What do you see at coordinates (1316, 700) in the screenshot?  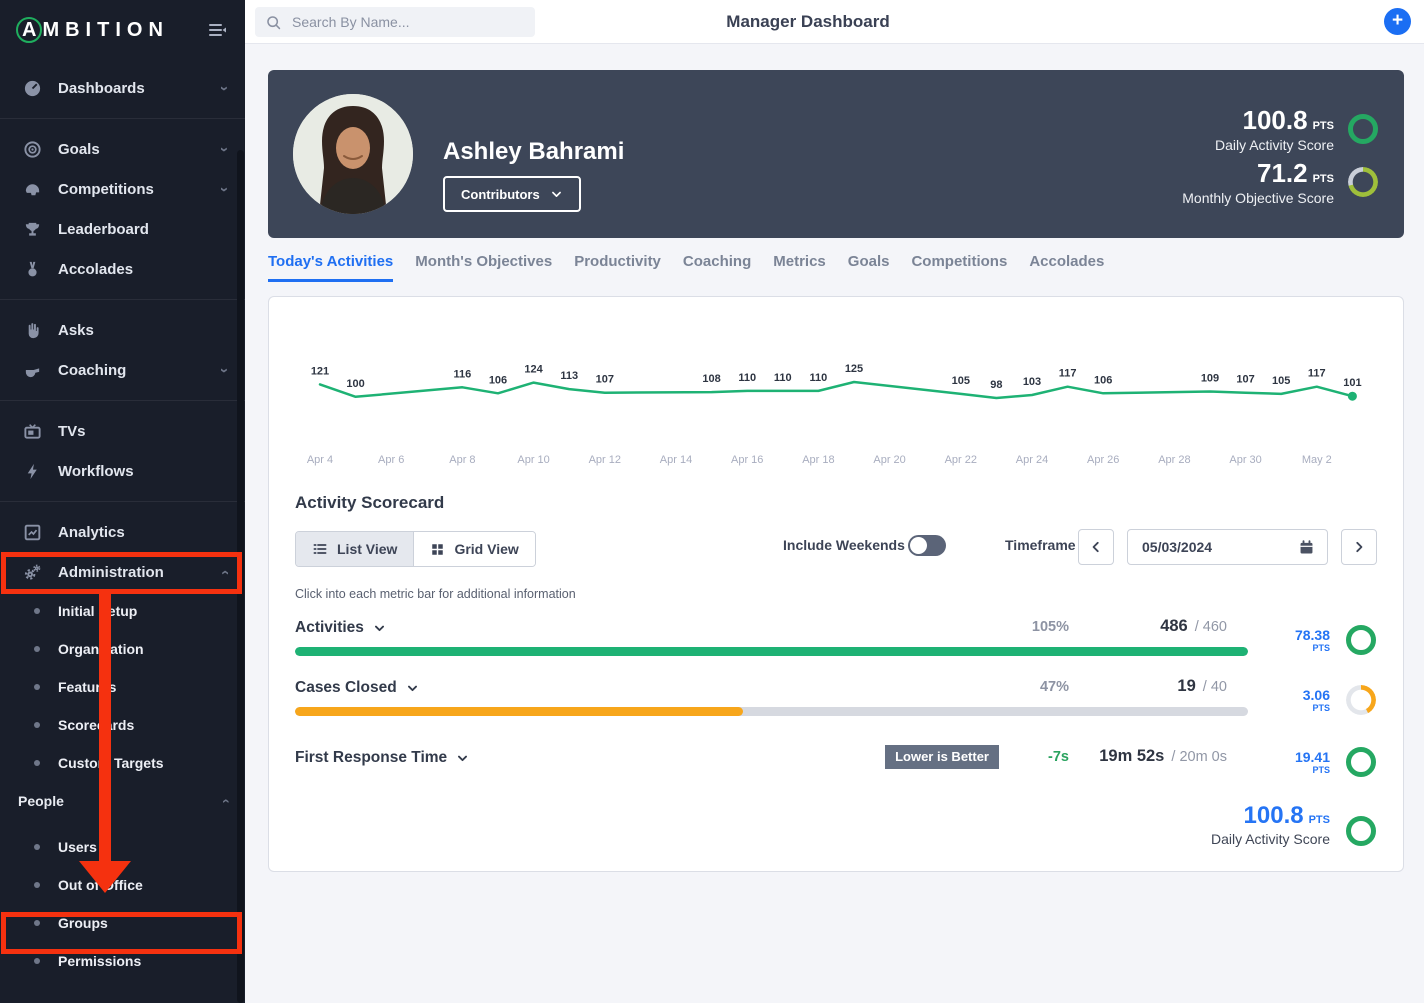 I see `metric-points: 3.06 PTS` at bounding box center [1316, 700].